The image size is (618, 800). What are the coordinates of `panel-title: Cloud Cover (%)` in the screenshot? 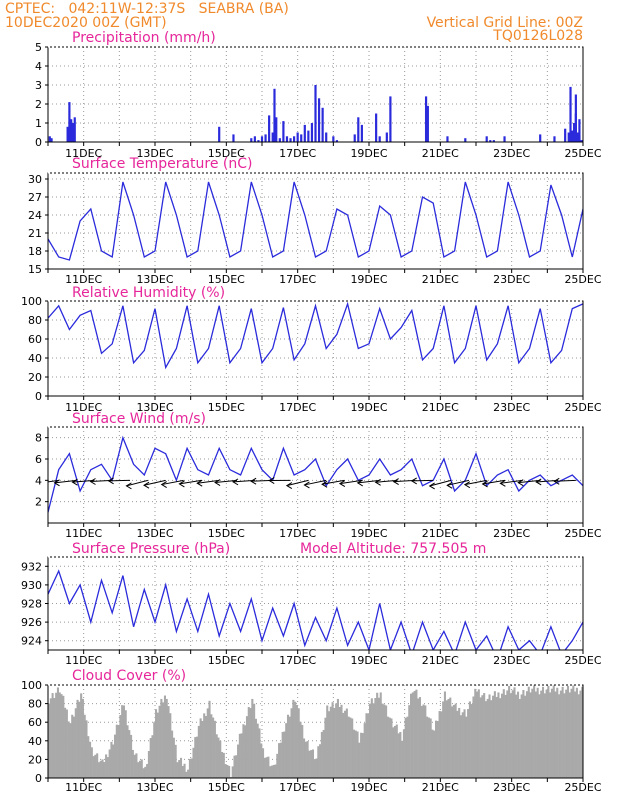 It's located at (129, 676).